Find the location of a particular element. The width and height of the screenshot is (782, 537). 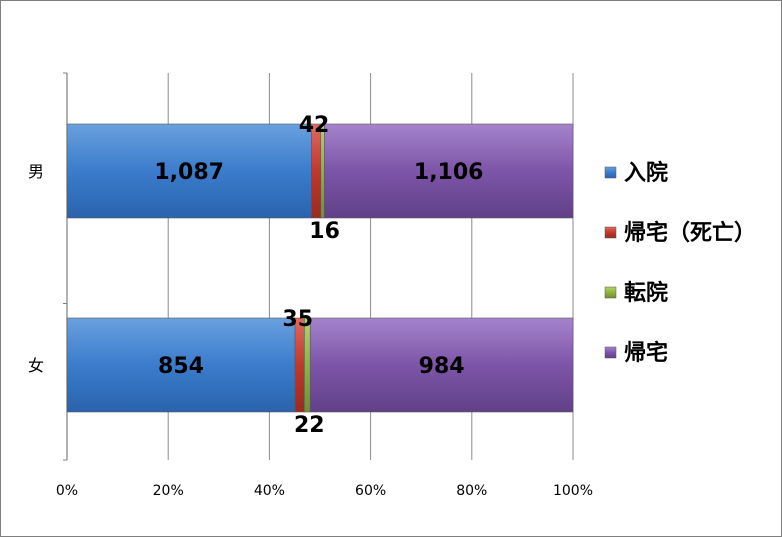

data-label: 22 is located at coordinates (309, 425).